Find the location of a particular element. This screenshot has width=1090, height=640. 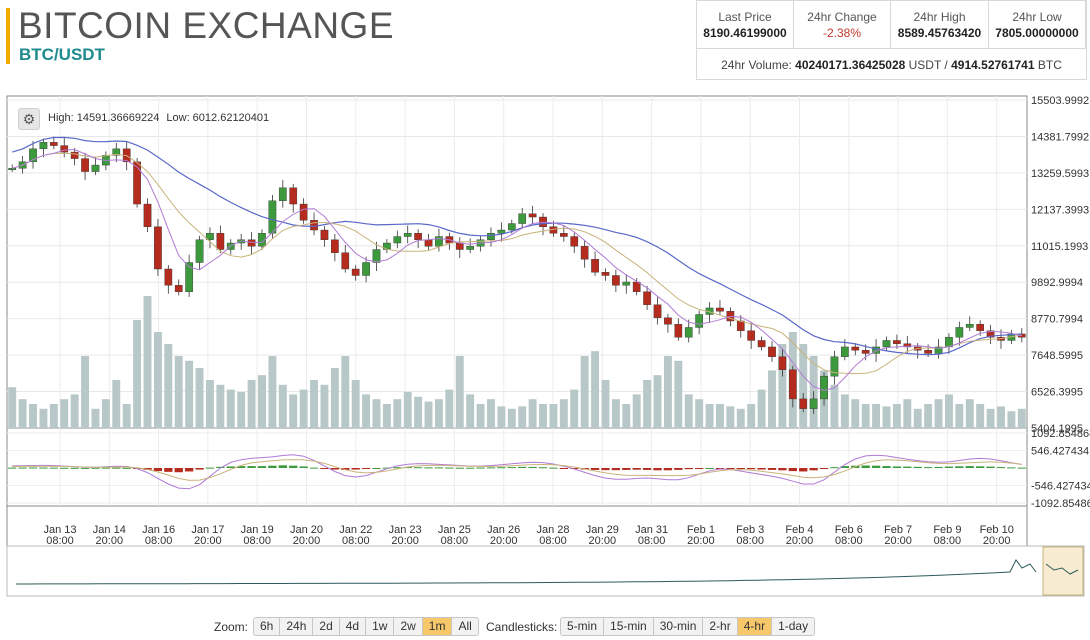

candlestick-button-30-min: 30-min is located at coordinates (679, 626).